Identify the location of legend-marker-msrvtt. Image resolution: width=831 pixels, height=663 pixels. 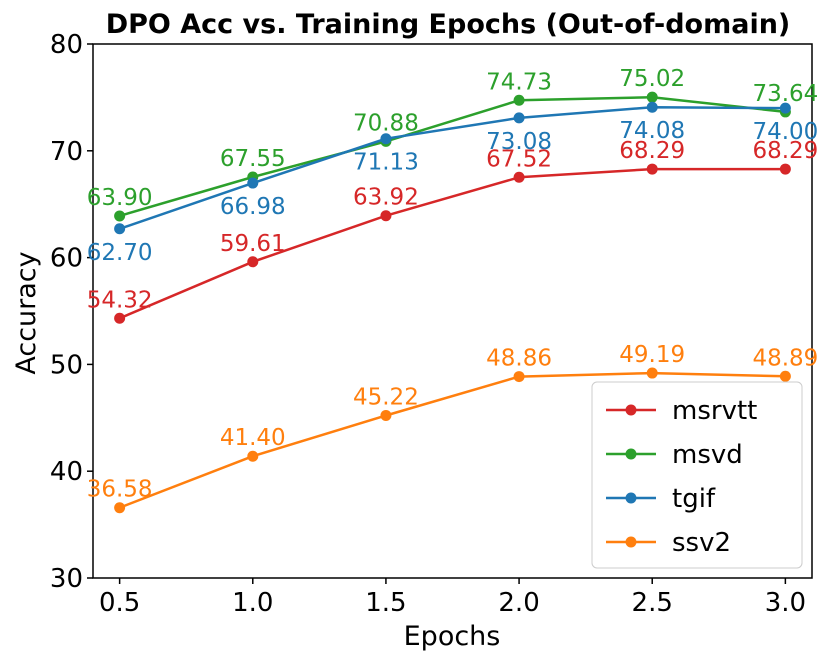
(631, 410).